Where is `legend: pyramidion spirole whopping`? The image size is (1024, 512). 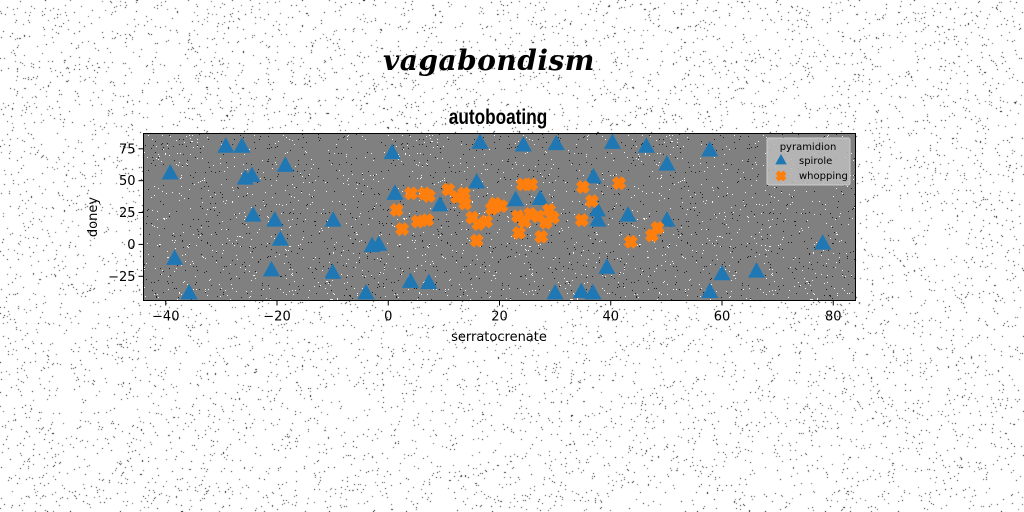 legend: pyramidion spirole whopping is located at coordinates (808, 161).